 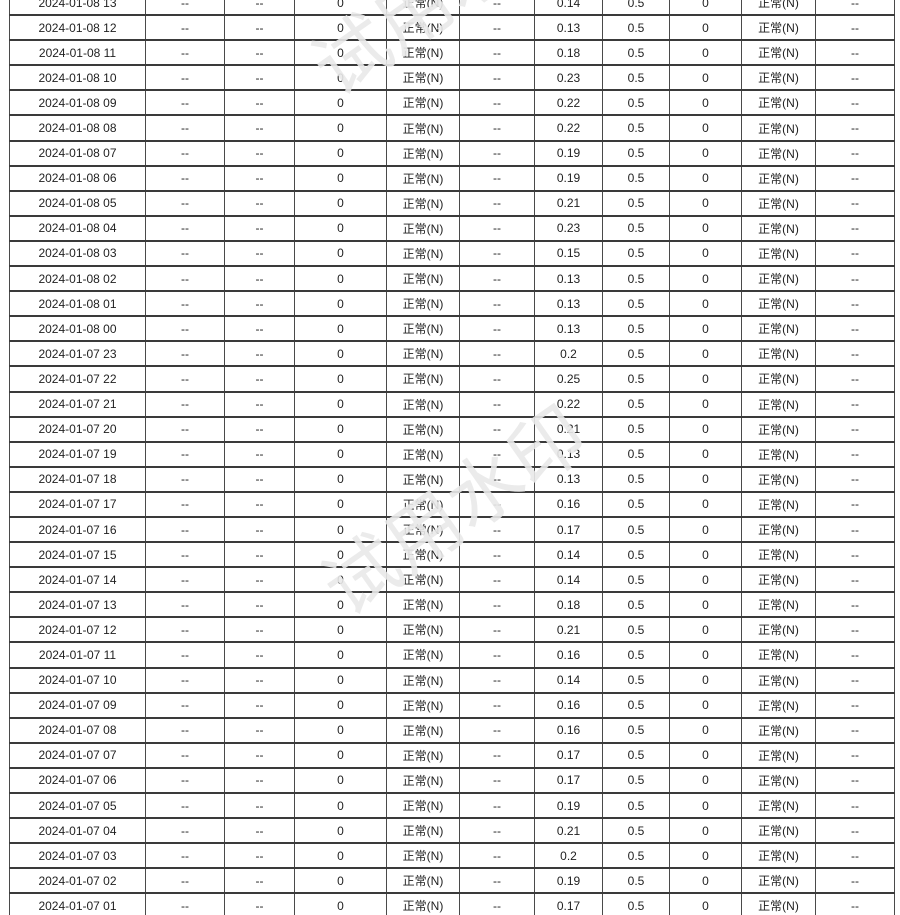 I want to click on table-cell: 0.16, so click(x=568, y=730).